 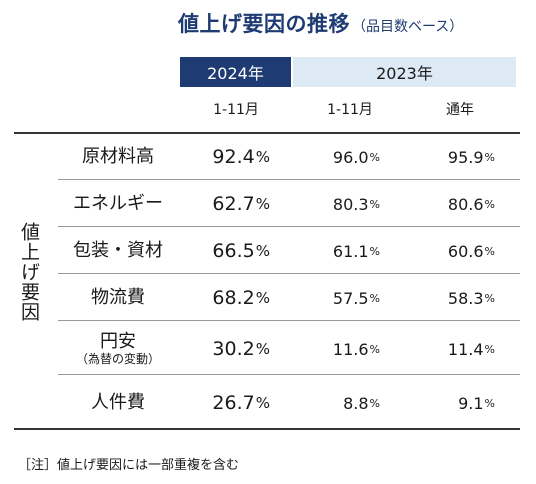 I want to click on value-2023-nov: 61.1%, so click(x=356, y=251).